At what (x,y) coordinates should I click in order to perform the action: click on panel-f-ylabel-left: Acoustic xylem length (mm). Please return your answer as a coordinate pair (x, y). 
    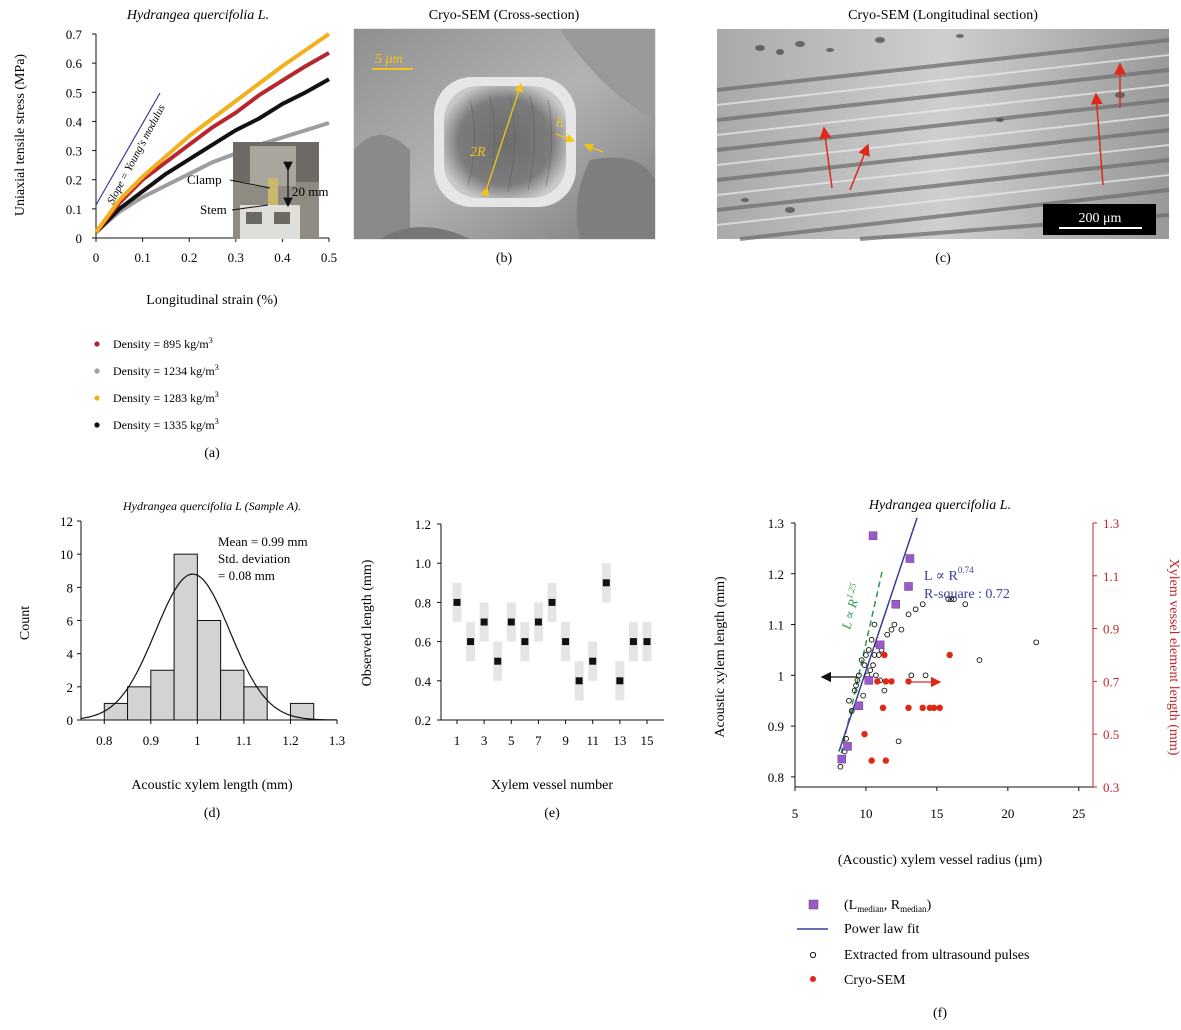
    Looking at the image, I should click on (720, 657).